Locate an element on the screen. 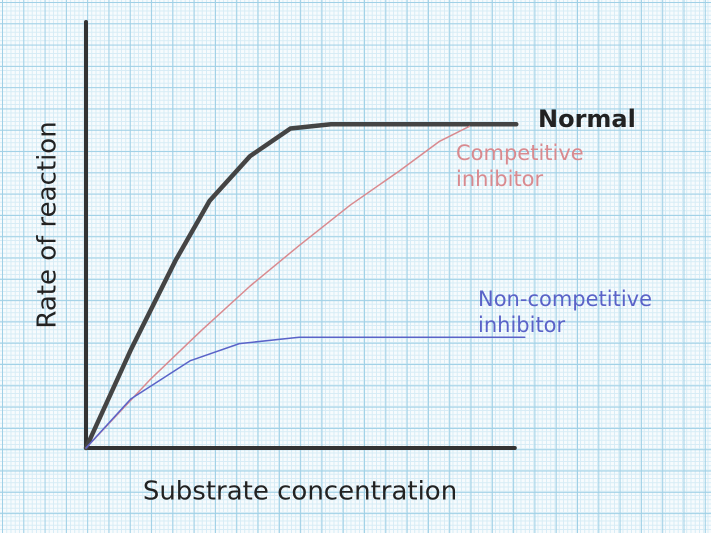  series-label-box: Normal is located at coordinates (587, 119).